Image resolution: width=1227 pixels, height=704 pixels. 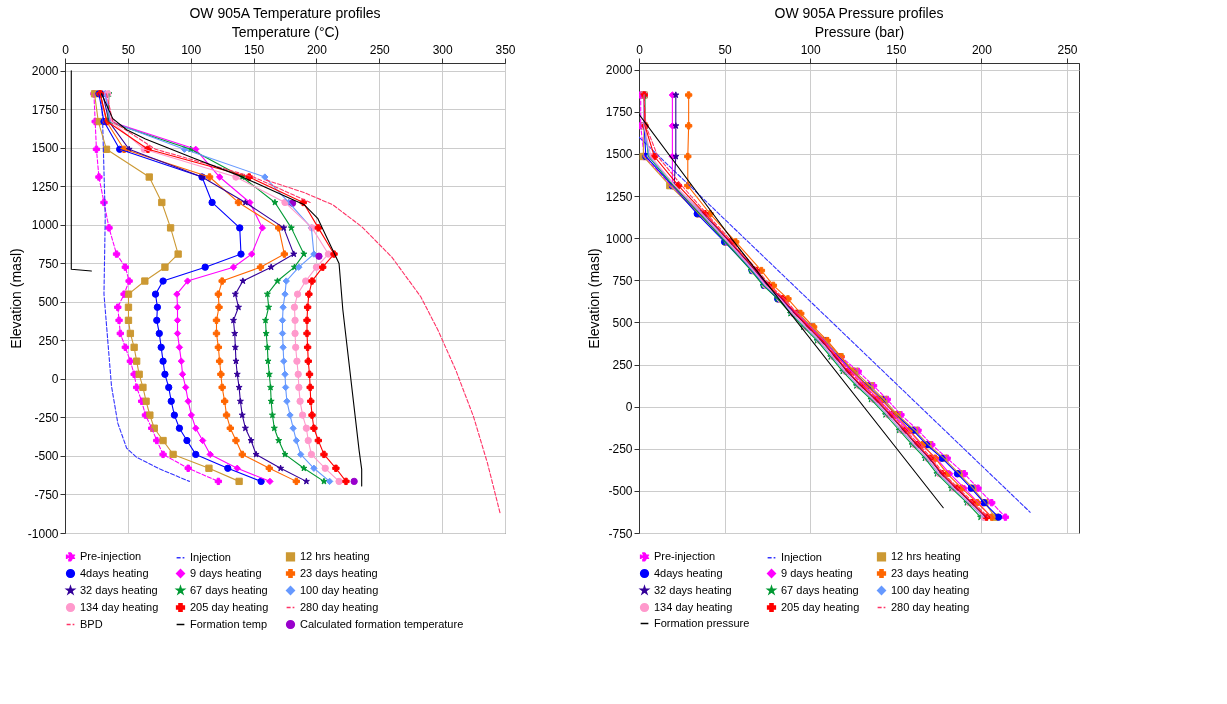 I want to click on y-tick-label: -1000, so click(x=43, y=533).